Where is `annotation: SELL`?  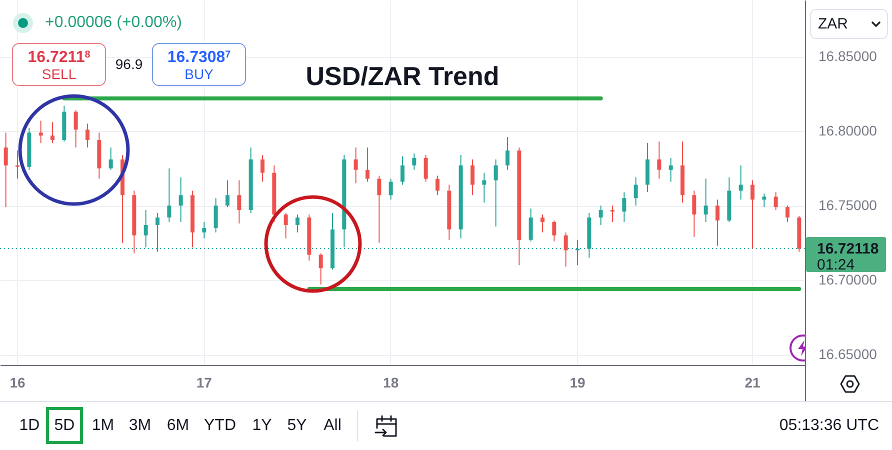
annotation: SELL is located at coordinates (59, 74).